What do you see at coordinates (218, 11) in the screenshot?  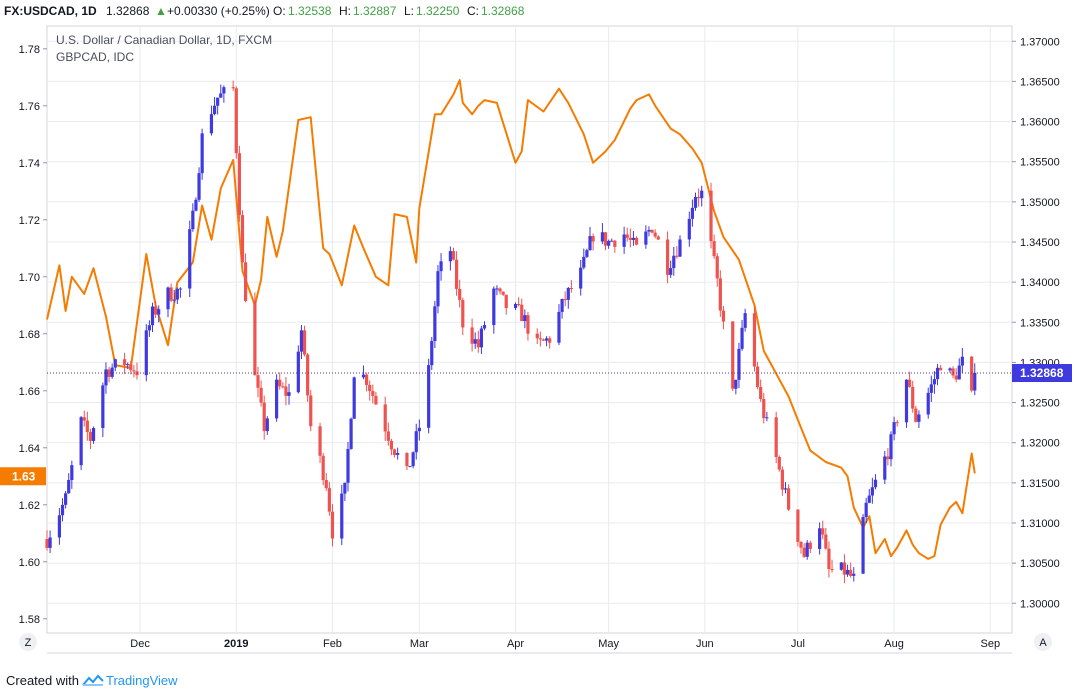 I see `price-change: +0.00330 (+0.25%)` at bounding box center [218, 11].